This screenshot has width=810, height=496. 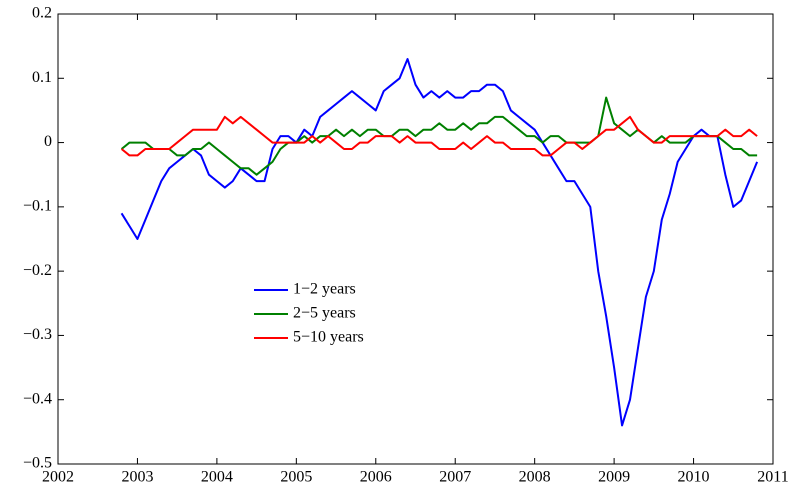 I want to click on y-tick-label: 0.2, so click(x=42, y=13).